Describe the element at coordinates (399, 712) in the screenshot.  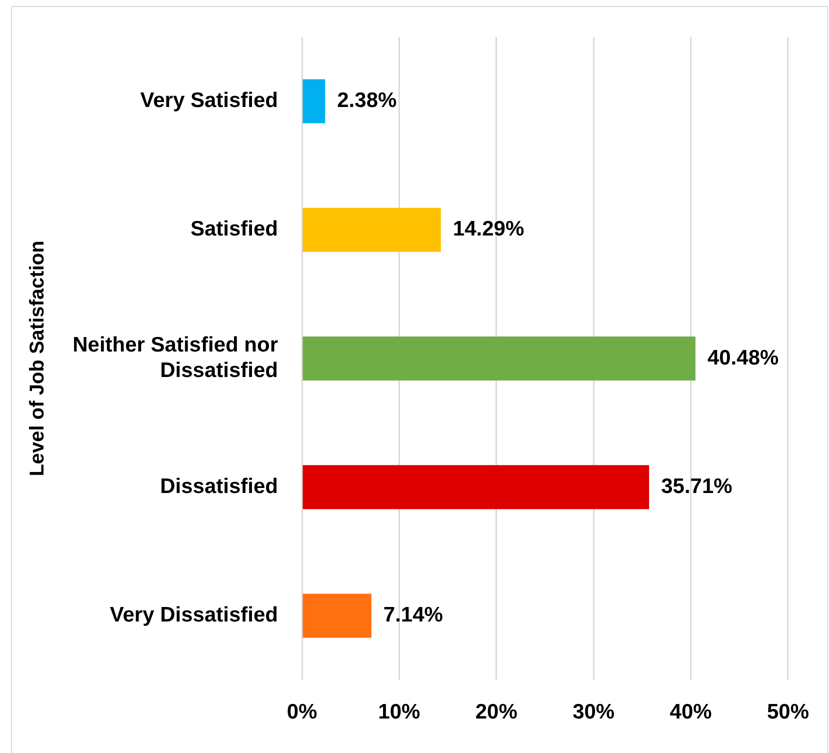
I see `x-tick-label: 10%` at that location.